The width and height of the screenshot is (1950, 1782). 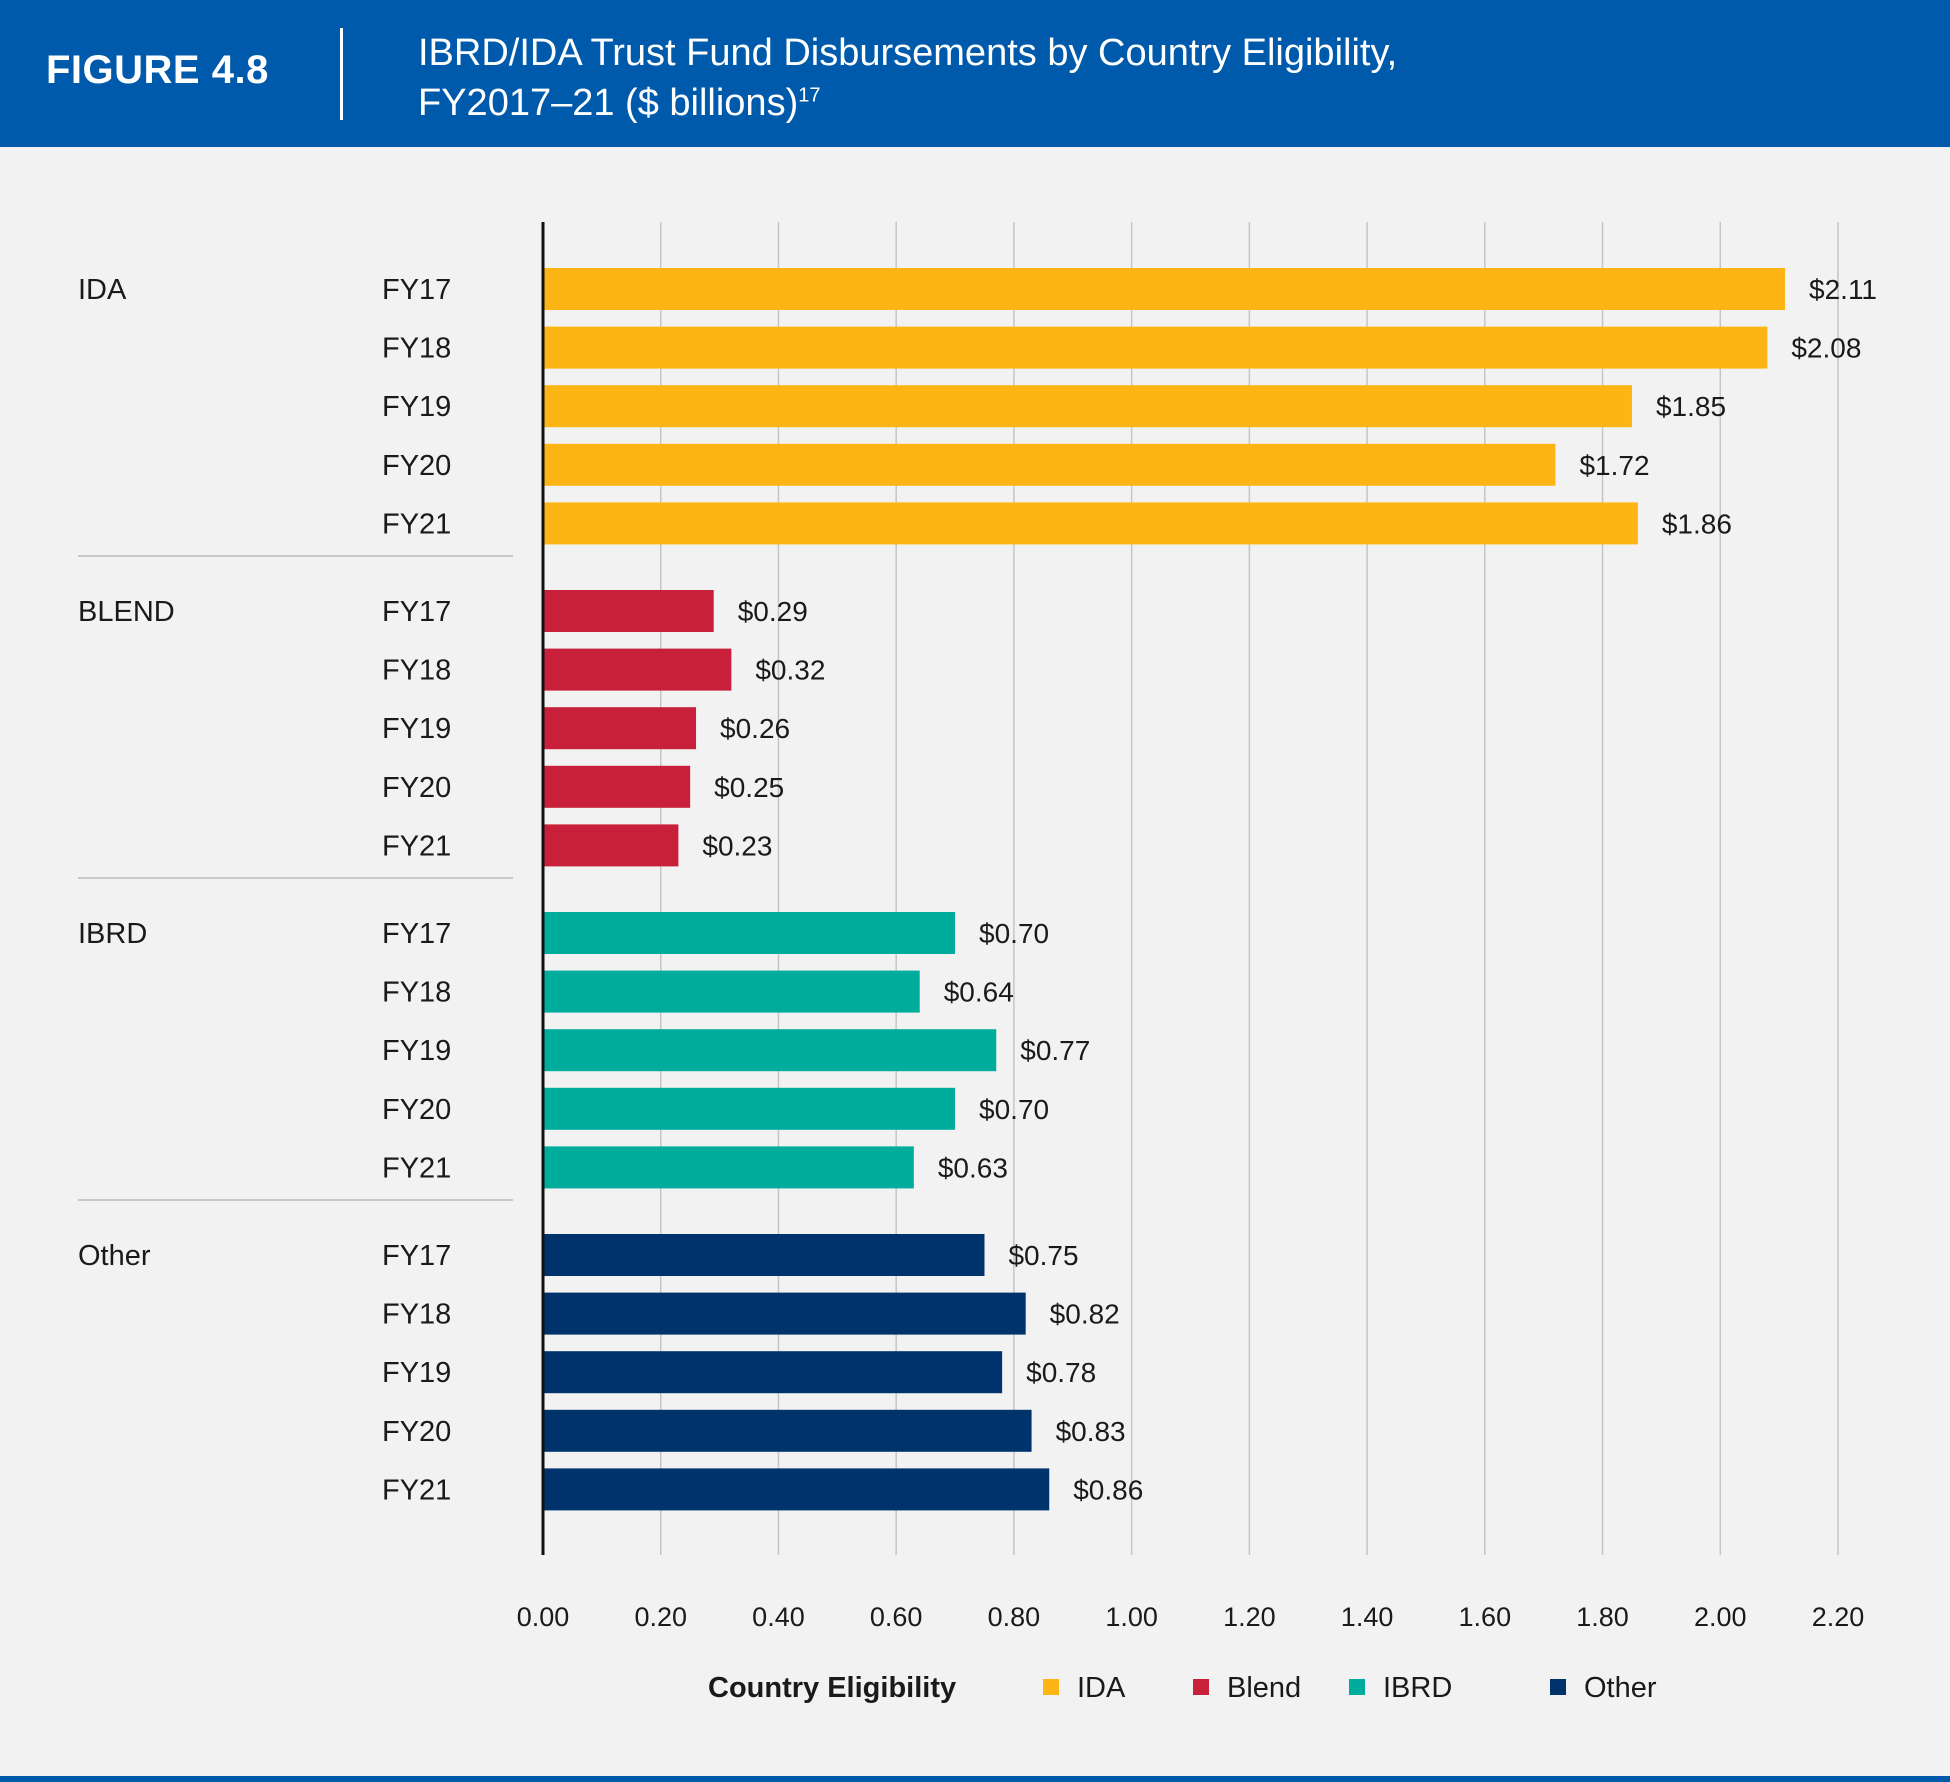 I want to click on group-label: BLEND, so click(x=126, y=612).